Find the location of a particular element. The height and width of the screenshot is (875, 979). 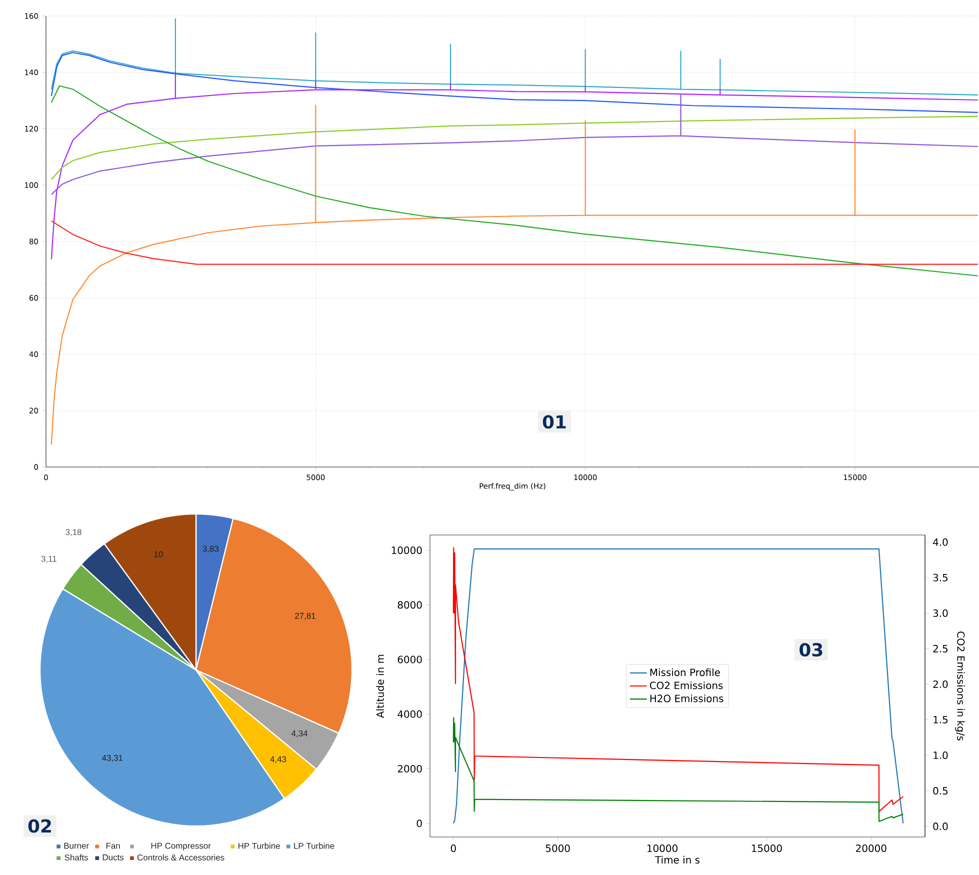

data-label: 3,83 is located at coordinates (210, 549).